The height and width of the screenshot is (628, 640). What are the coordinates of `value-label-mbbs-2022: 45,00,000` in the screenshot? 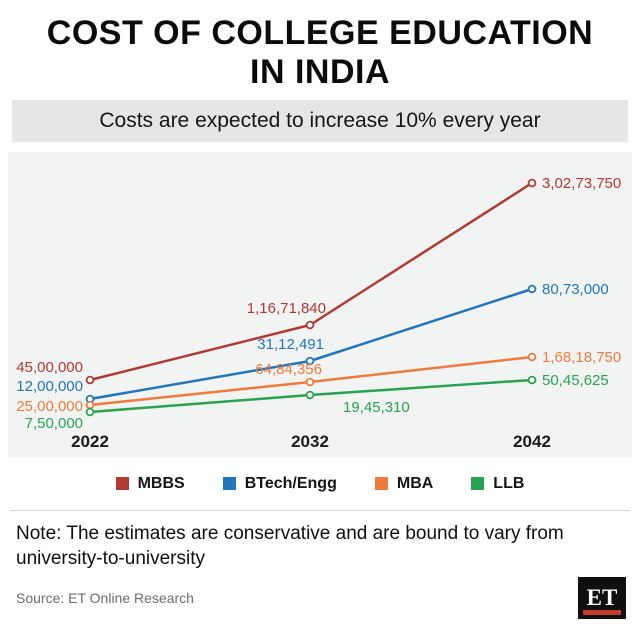 It's located at (49, 367).